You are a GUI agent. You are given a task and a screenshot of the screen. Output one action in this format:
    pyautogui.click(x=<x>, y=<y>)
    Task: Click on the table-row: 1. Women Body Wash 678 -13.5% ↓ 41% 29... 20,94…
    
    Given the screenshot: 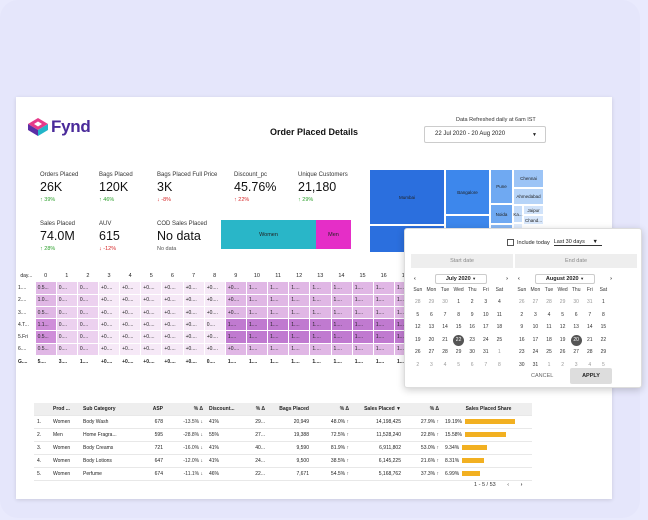 What is the action you would take?
    pyautogui.click(x=283, y=422)
    